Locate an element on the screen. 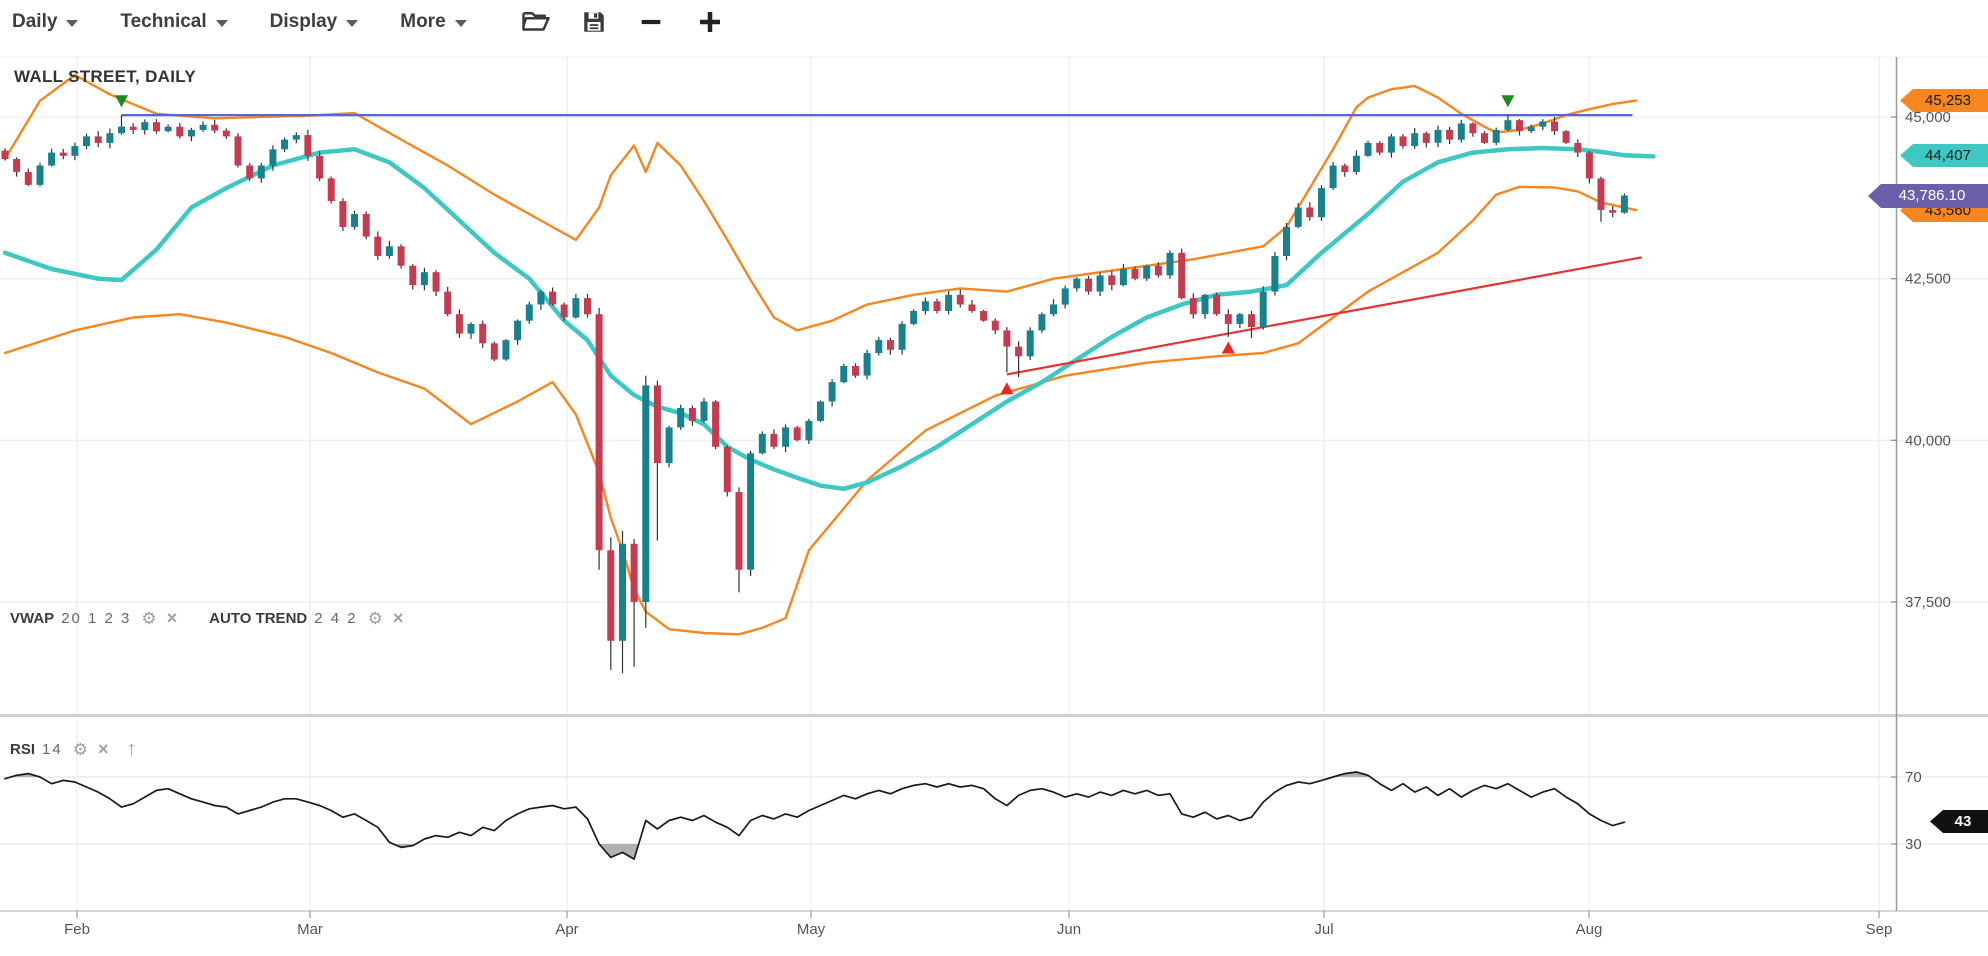  buy-markers is located at coordinates (1117, 368).